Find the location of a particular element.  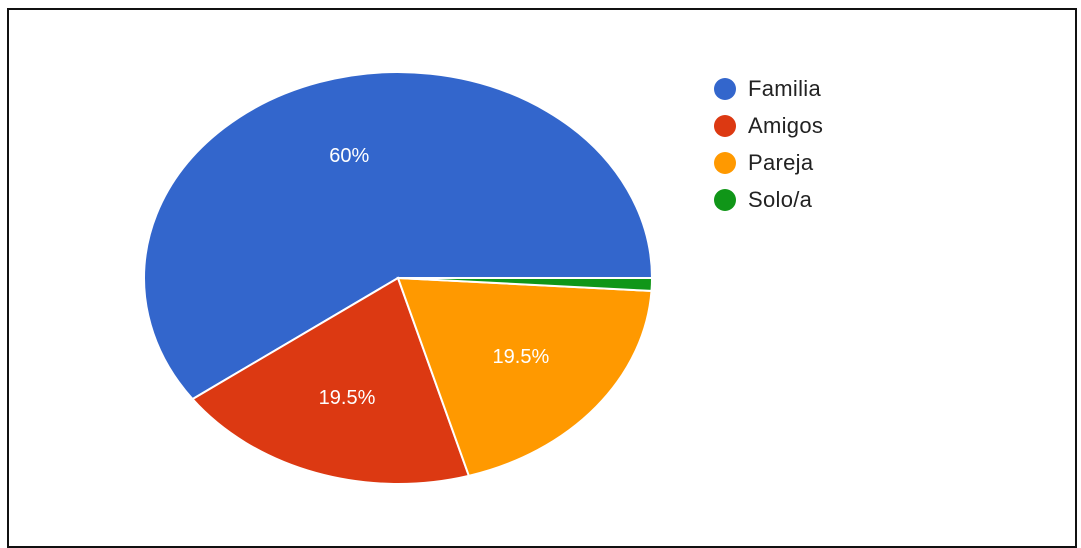

legend-label: Amigos is located at coordinates (786, 125).